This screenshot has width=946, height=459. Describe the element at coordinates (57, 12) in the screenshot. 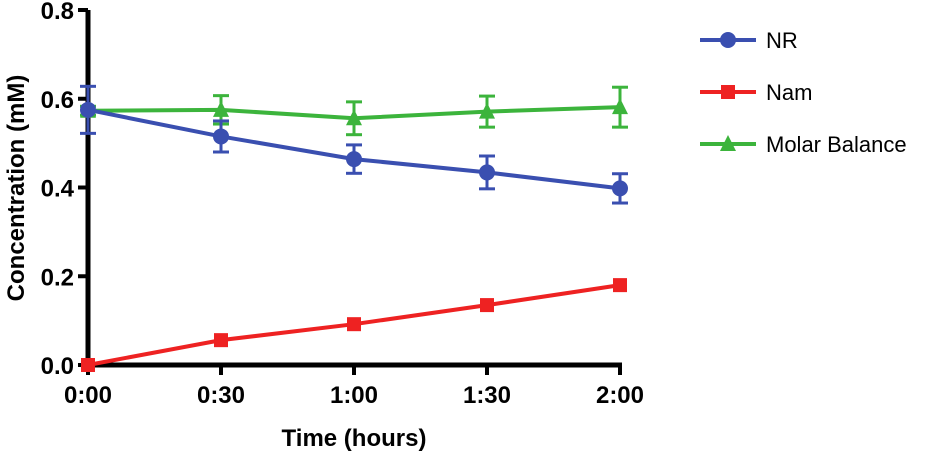

I see `y-tick-label: 0.8` at that location.